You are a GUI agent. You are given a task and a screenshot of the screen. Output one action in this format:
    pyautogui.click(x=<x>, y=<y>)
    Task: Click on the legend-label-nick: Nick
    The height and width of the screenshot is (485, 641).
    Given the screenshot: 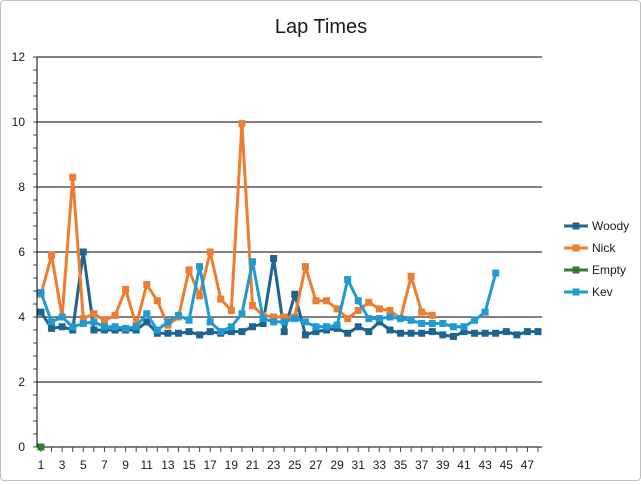 What is the action you would take?
    pyautogui.click(x=604, y=248)
    